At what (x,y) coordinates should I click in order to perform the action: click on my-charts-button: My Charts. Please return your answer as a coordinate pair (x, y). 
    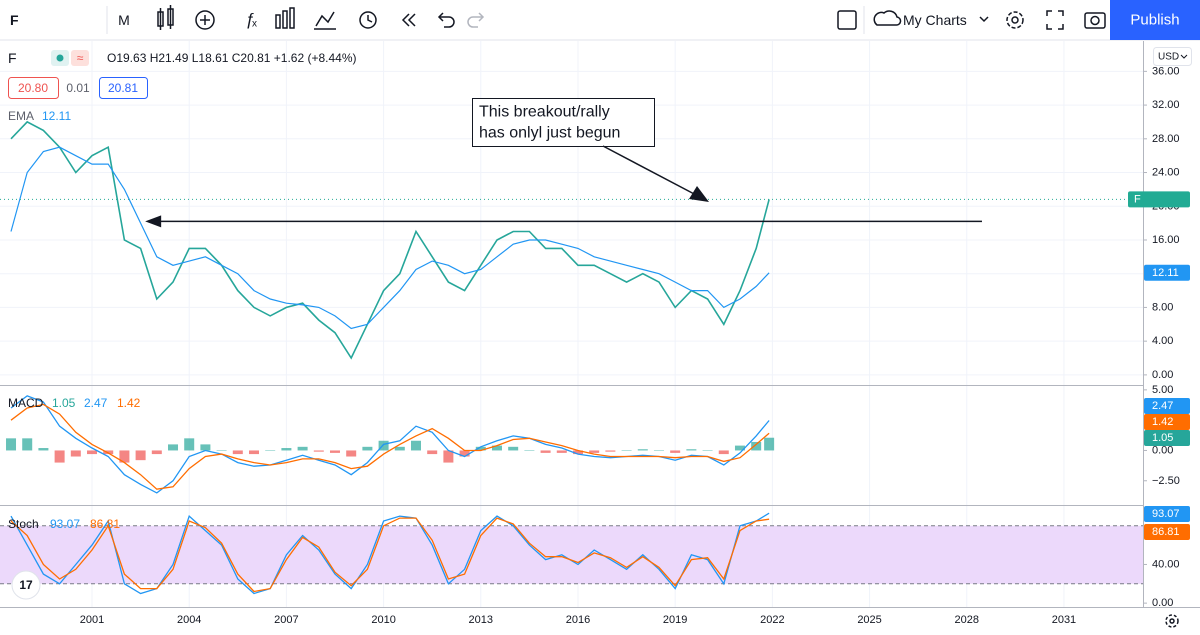
    Looking at the image, I should click on (935, 20).